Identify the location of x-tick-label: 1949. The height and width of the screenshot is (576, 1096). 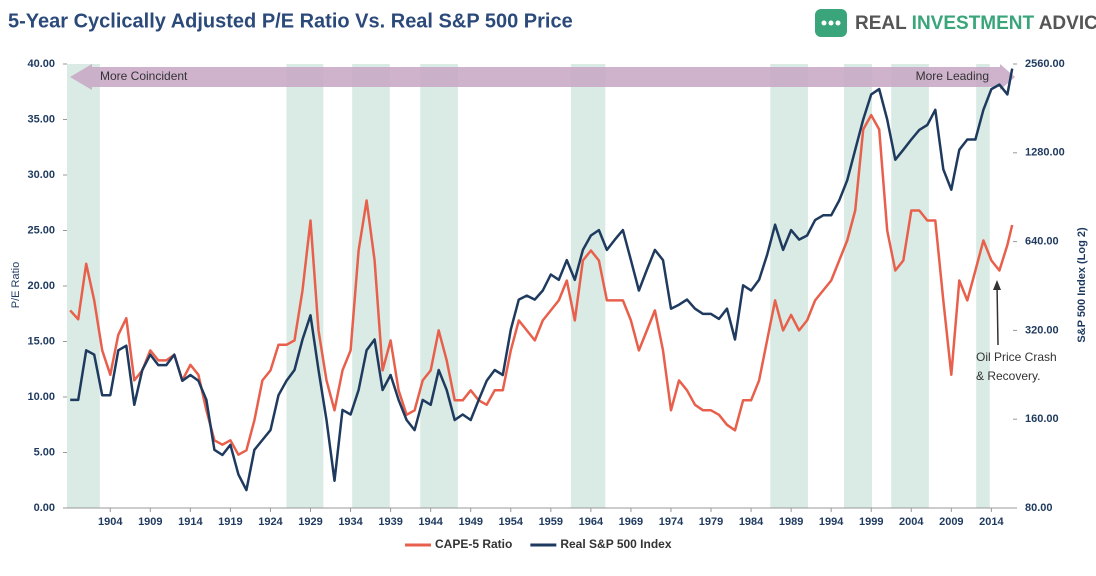
(470, 522).